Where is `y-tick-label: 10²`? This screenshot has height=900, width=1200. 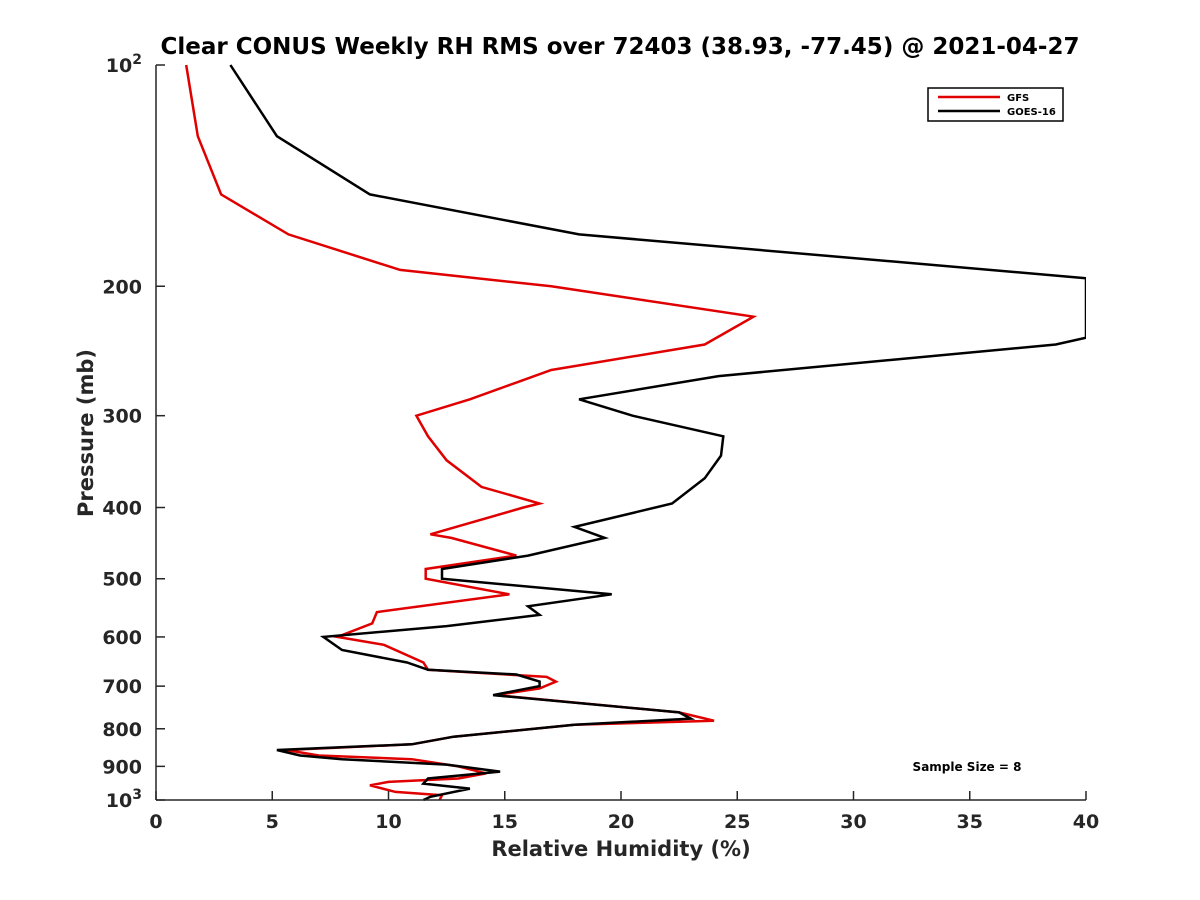
y-tick-label: 10² is located at coordinates (124, 64).